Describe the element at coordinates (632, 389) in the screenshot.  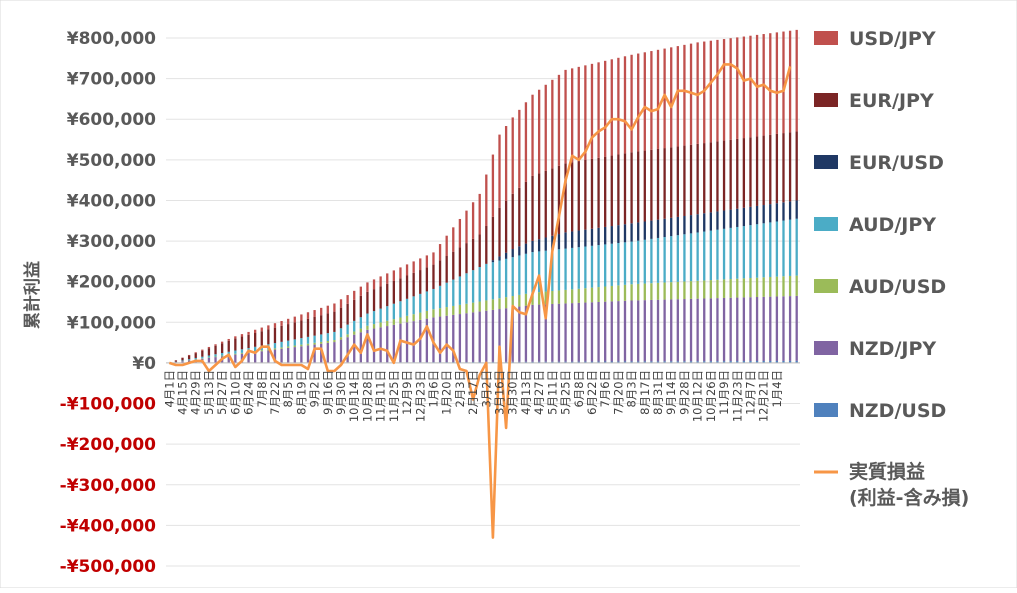
I see `x-tick-label: 8月3日` at that location.